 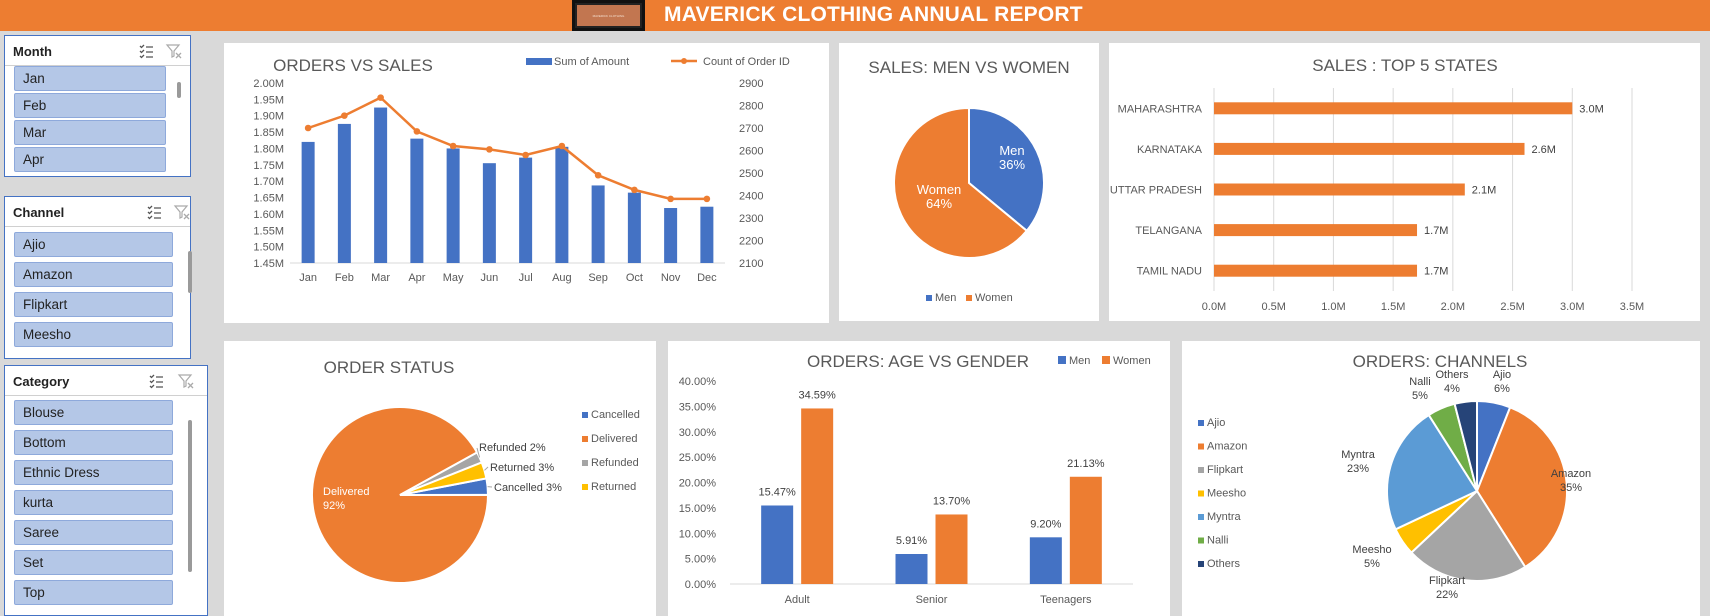 What do you see at coordinates (614, 439) in the screenshot?
I see `legend-label-delivered: Delivered` at bounding box center [614, 439].